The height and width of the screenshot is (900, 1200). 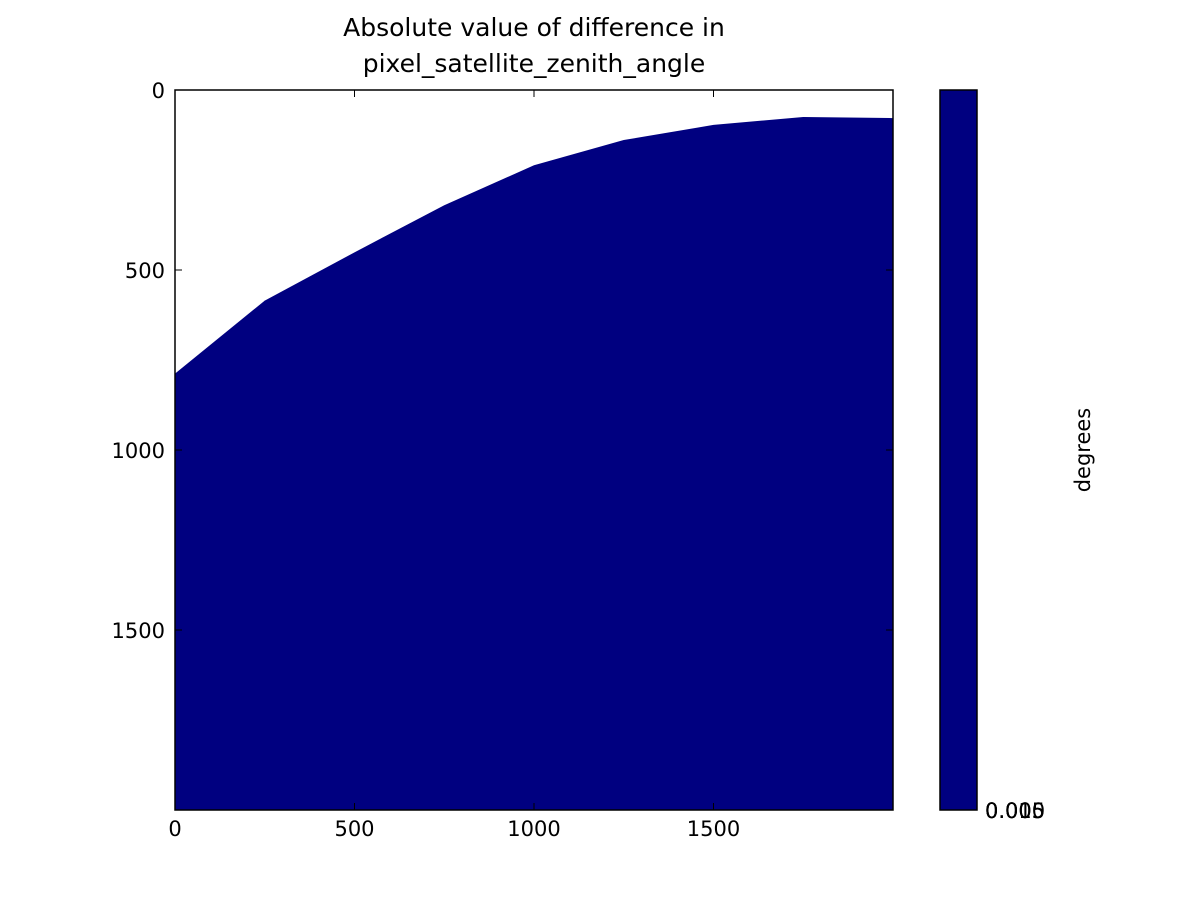 What do you see at coordinates (713, 829) in the screenshot?
I see `x-tick-label: 1500` at bounding box center [713, 829].